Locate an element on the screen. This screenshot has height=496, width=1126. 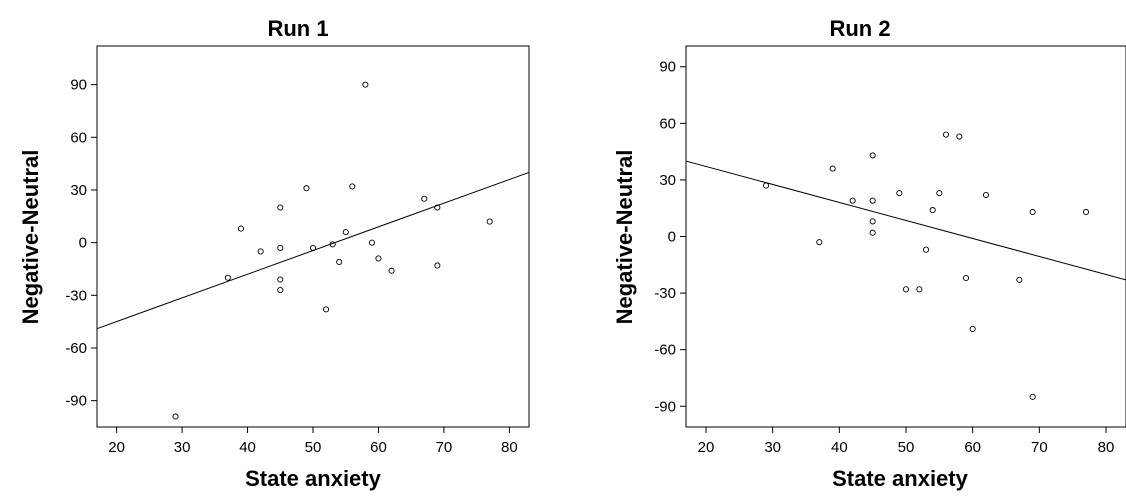
chart-title: Run 1 is located at coordinates (297, 28).